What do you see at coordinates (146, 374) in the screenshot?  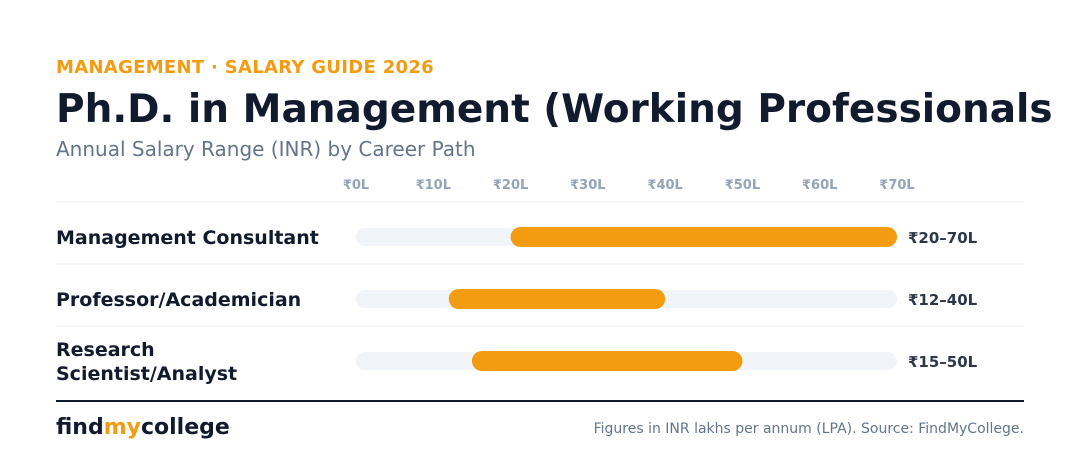 I see `category-label-line: Scientist/Analyst` at bounding box center [146, 374].